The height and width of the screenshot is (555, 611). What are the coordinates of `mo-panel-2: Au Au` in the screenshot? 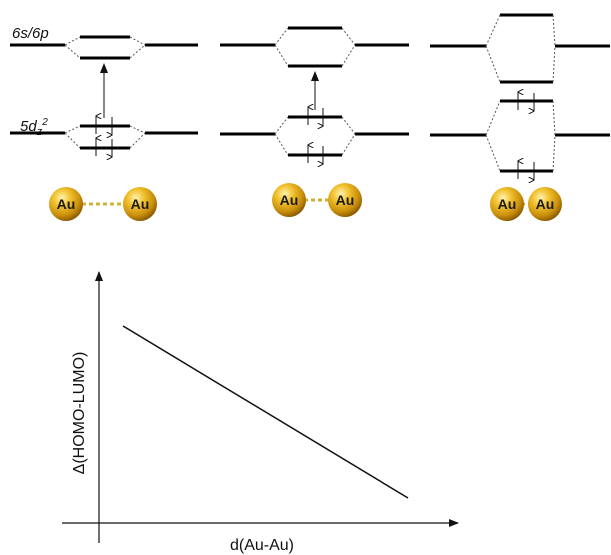 It's located at (314, 121).